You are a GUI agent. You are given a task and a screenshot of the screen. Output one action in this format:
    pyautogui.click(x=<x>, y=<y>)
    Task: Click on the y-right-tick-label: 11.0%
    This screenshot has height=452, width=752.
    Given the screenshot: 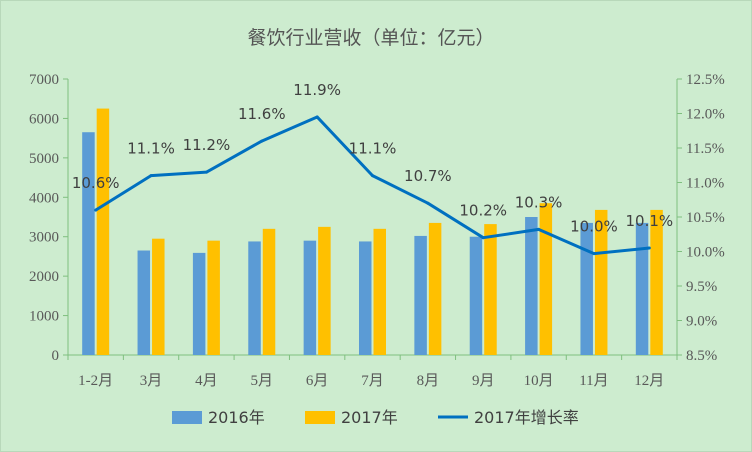 What is the action you would take?
    pyautogui.click(x=705, y=184)
    